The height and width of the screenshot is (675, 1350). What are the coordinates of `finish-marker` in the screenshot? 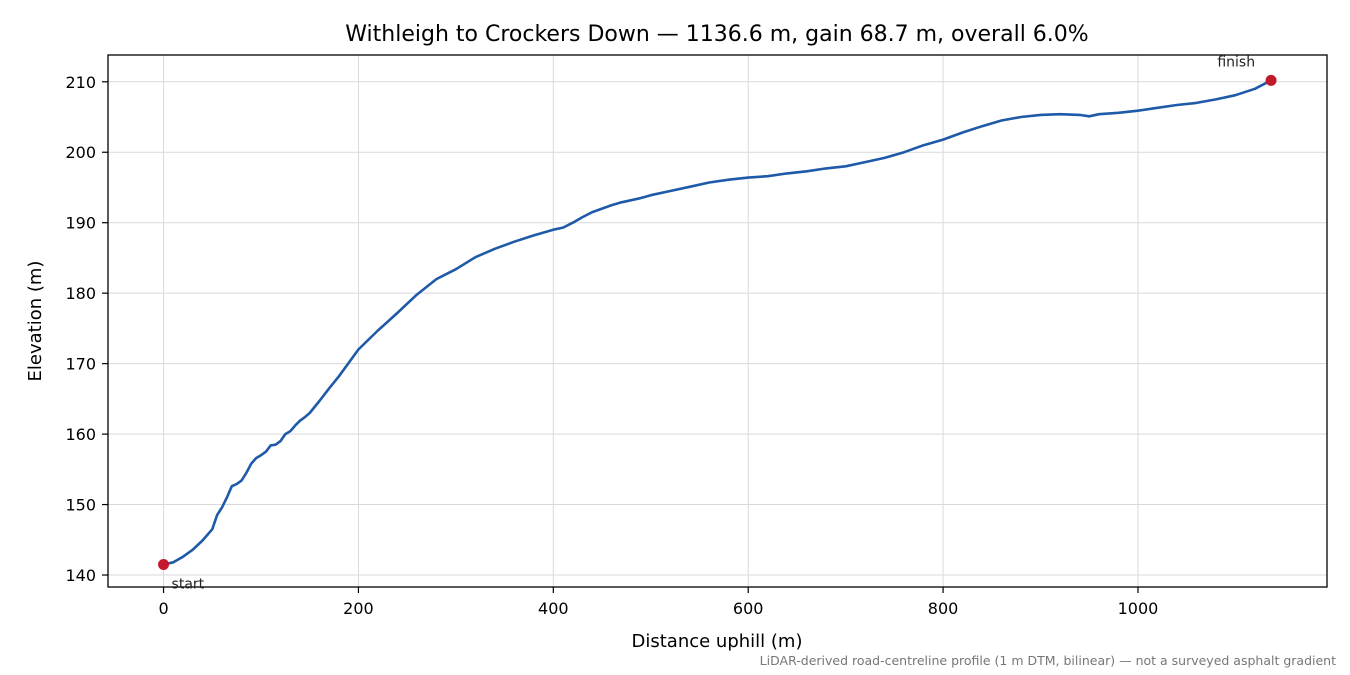 It's located at (1271, 80).